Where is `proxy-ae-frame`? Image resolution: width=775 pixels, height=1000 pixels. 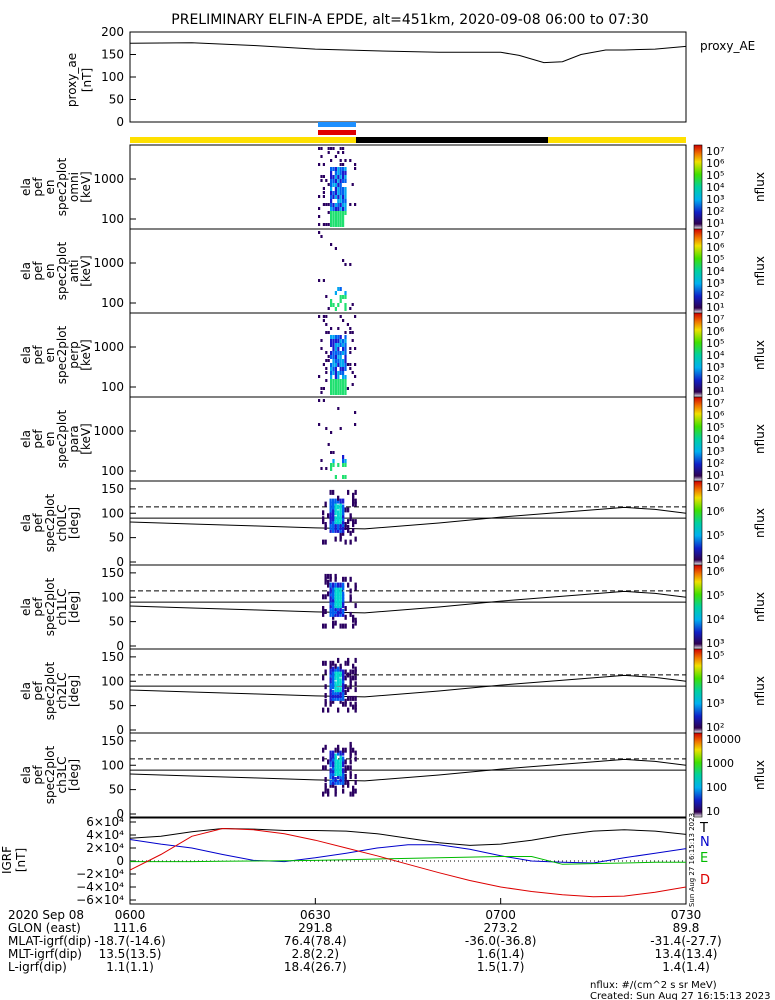 proxy-ae-frame is located at coordinates (408, 77).